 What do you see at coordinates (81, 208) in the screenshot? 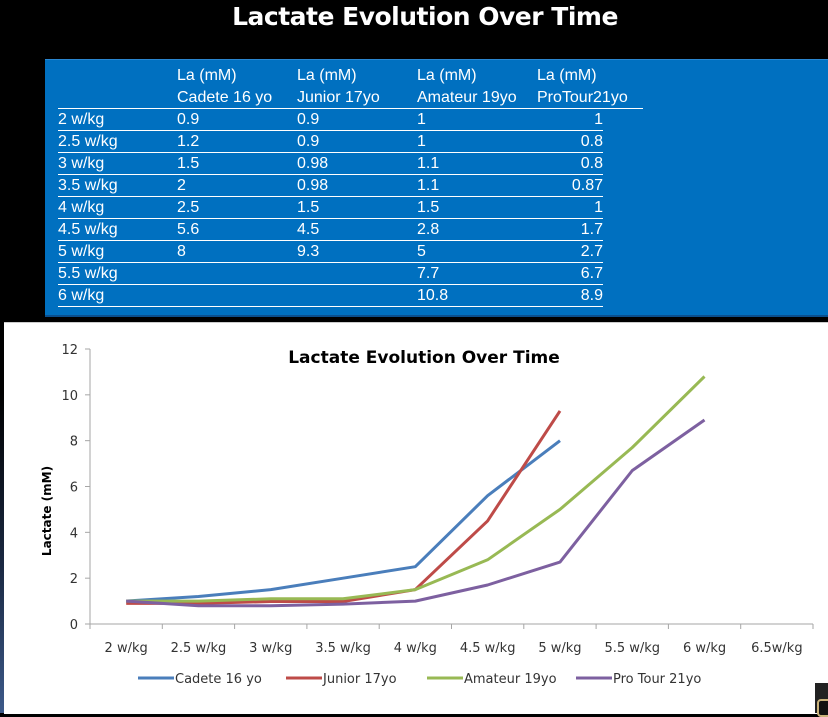
I see `table-row-label: 4 w/kg` at bounding box center [81, 208].